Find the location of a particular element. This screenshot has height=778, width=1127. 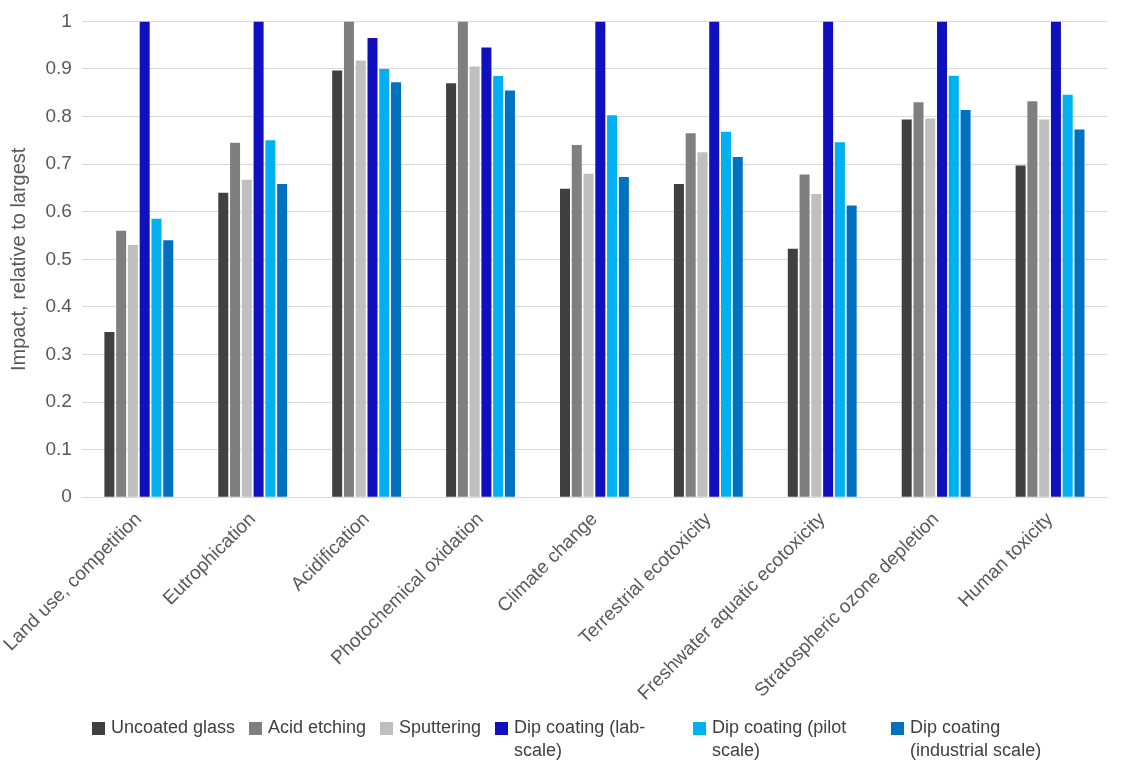

y-tick-label: 0.6 is located at coordinates (58, 210).